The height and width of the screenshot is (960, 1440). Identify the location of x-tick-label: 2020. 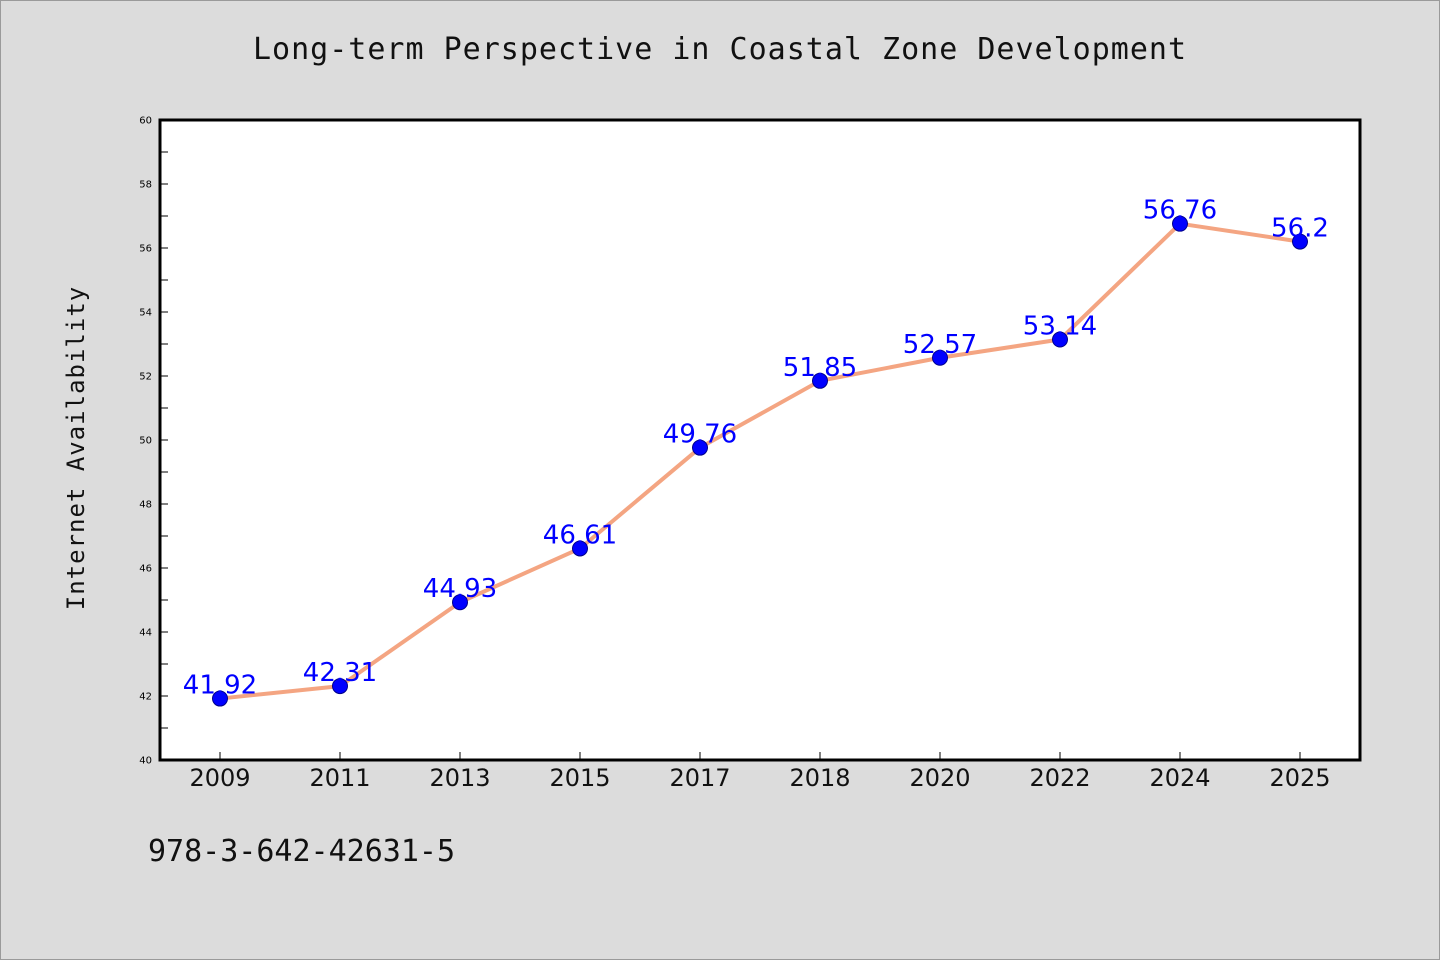
(939, 778).